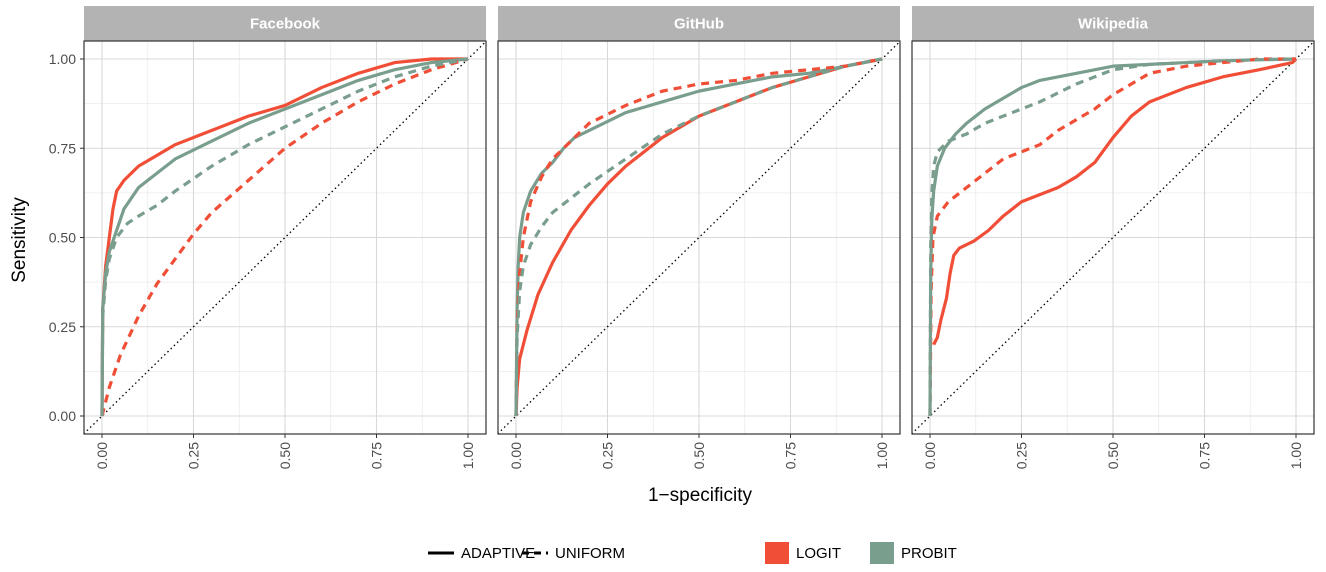 This screenshot has height=572, width=1326. I want to click on facet-strip-label: Wikipedia, so click(1113, 24).